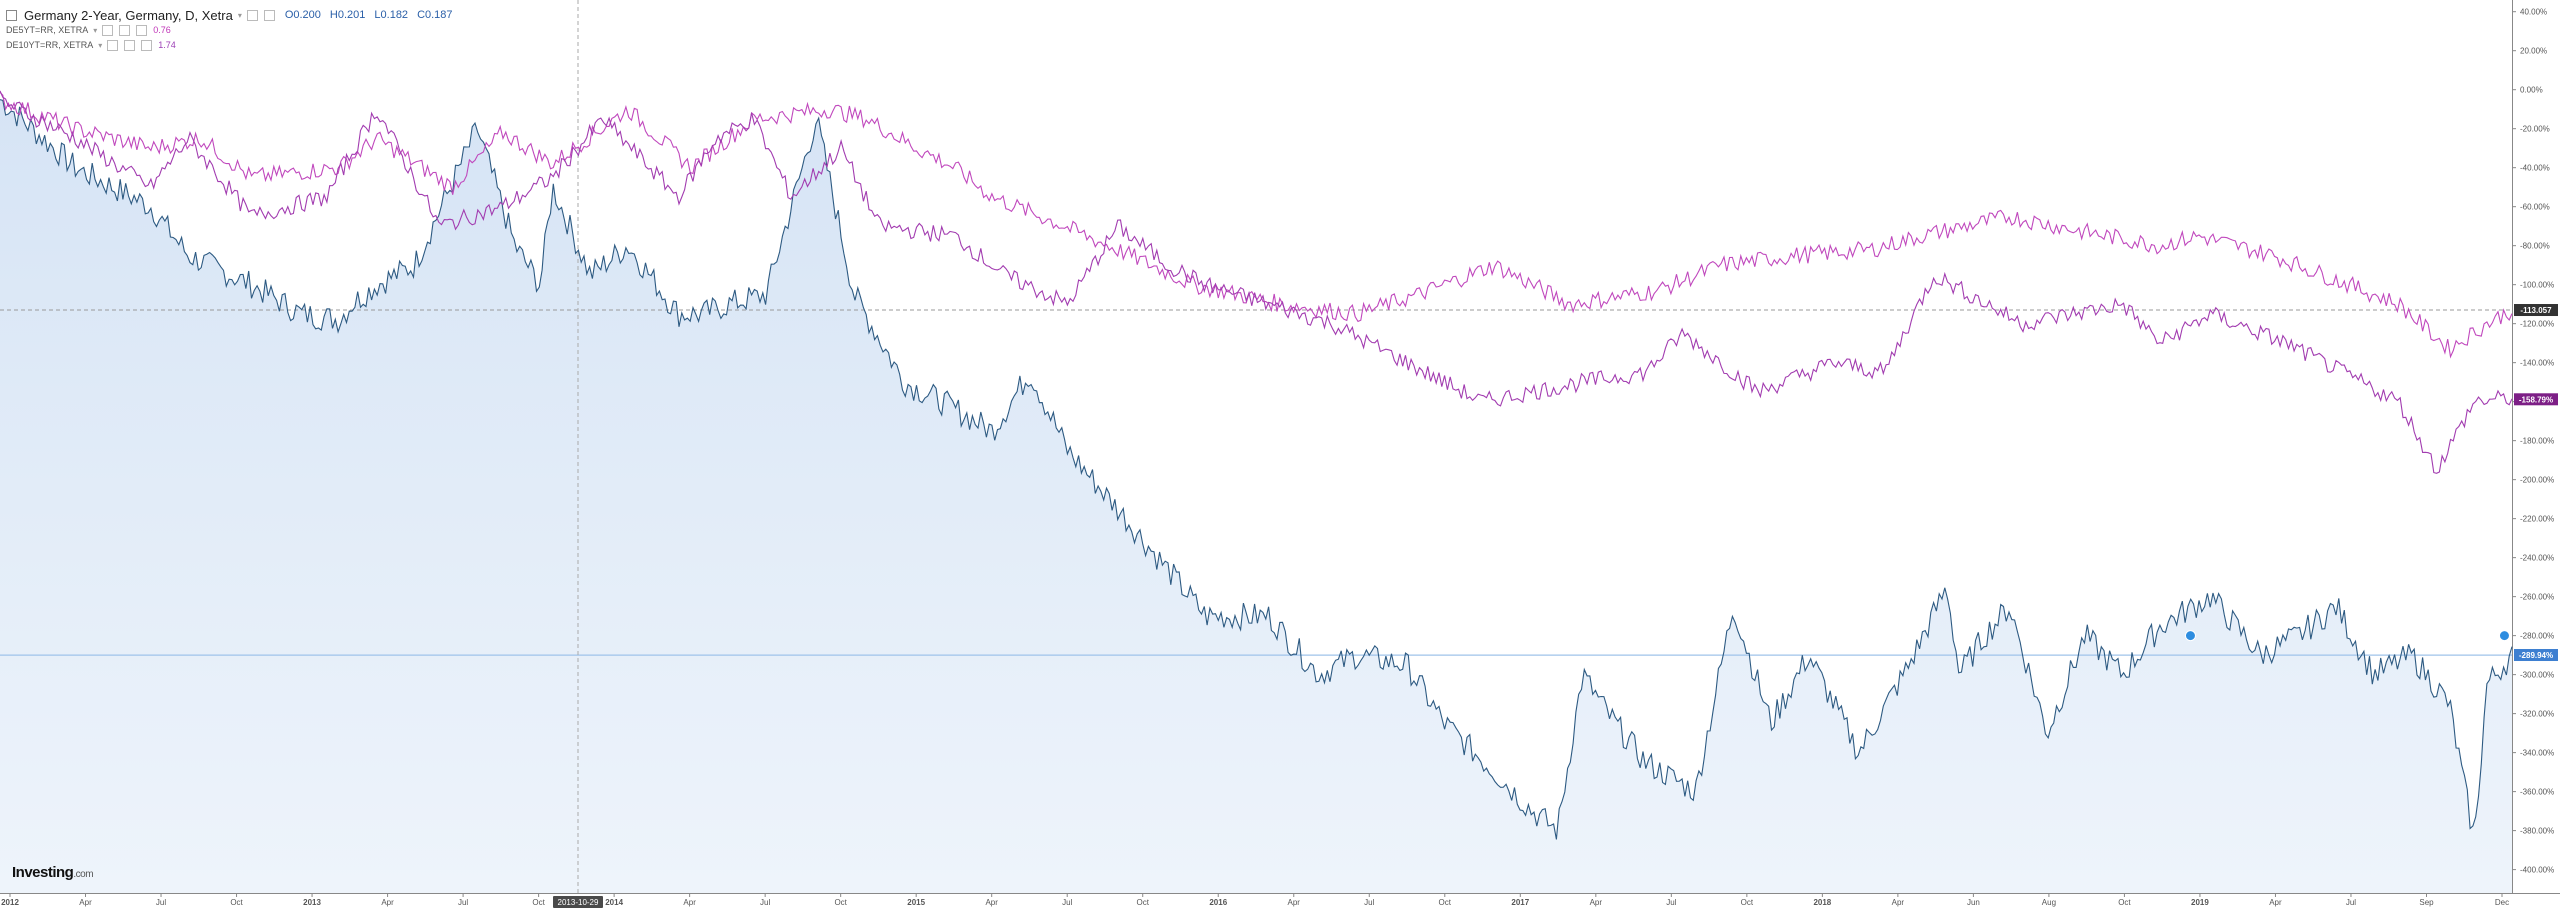  I want to click on y-tick-label: -80.00%, so click(2535, 246).